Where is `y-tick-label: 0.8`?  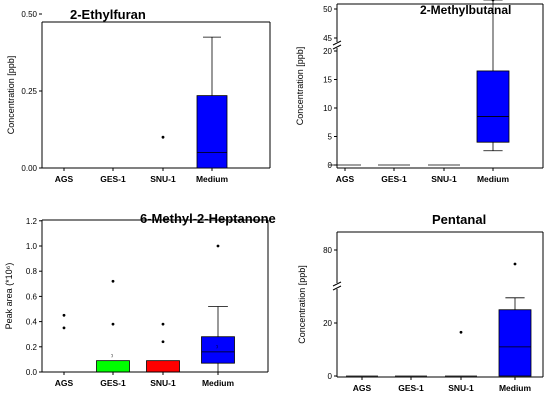
y-tick-label: 0.8 is located at coordinates (32, 271).